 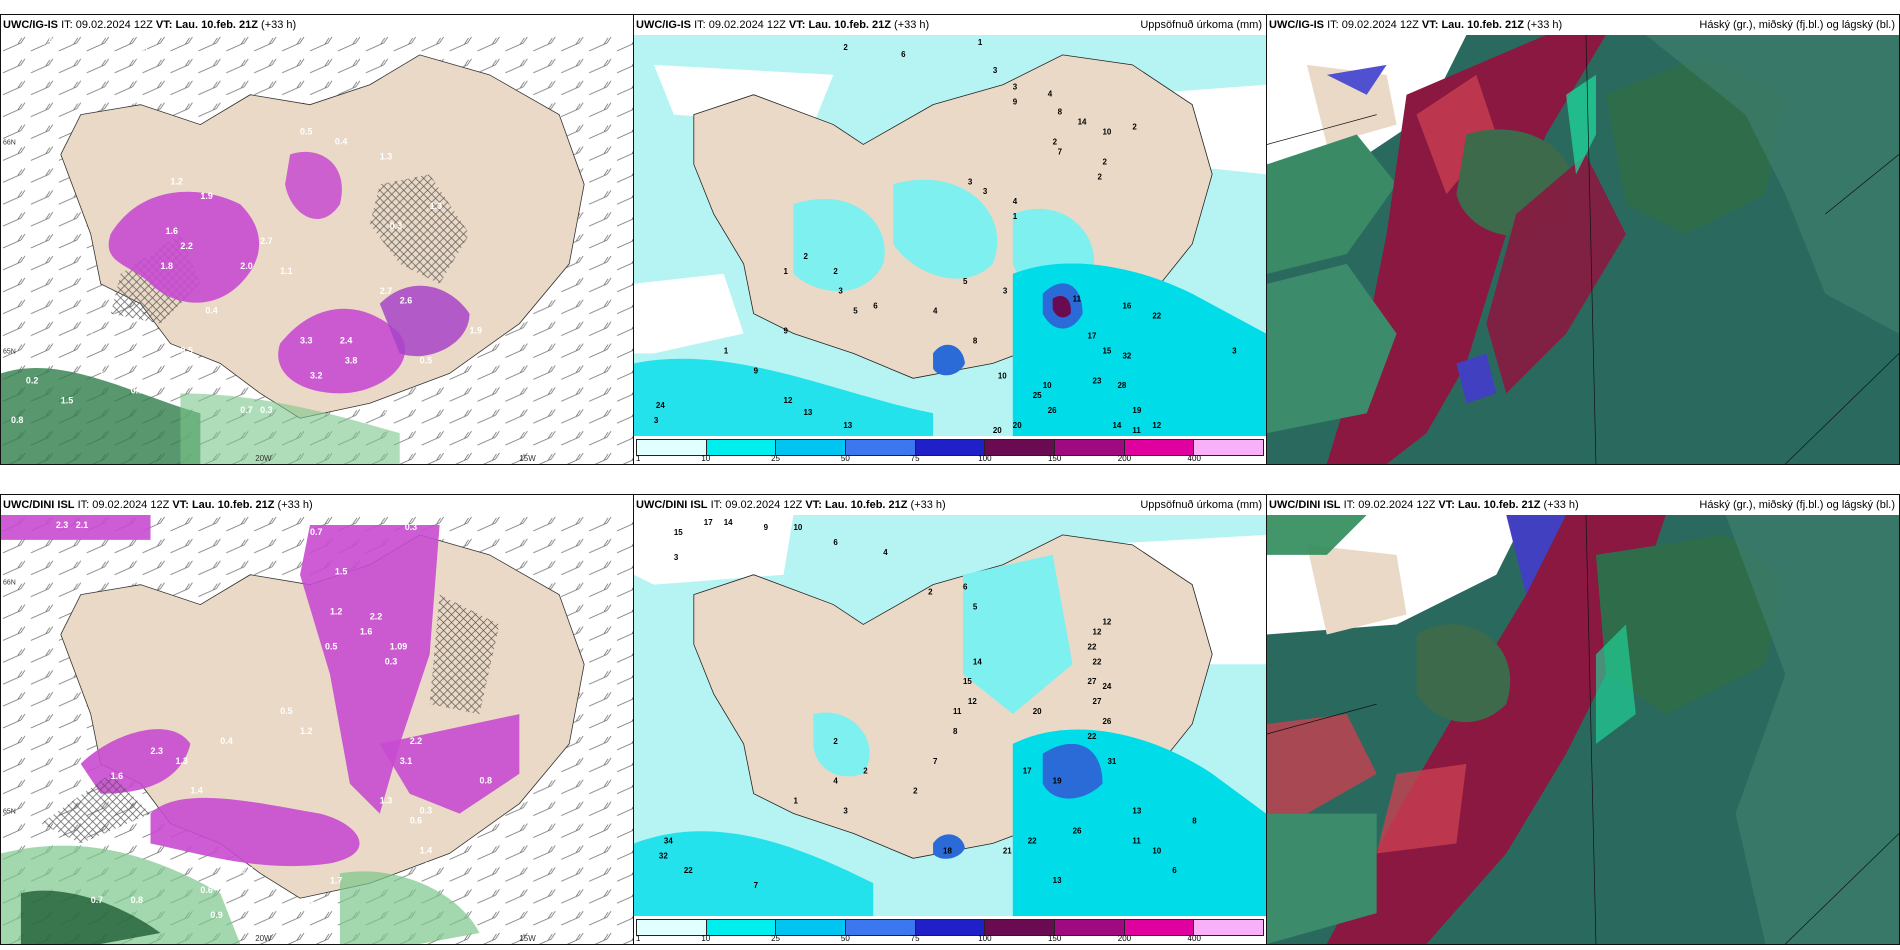 What do you see at coordinates (638, 938) in the screenshot?
I see `colorbar-tick-label: 1` at bounding box center [638, 938].